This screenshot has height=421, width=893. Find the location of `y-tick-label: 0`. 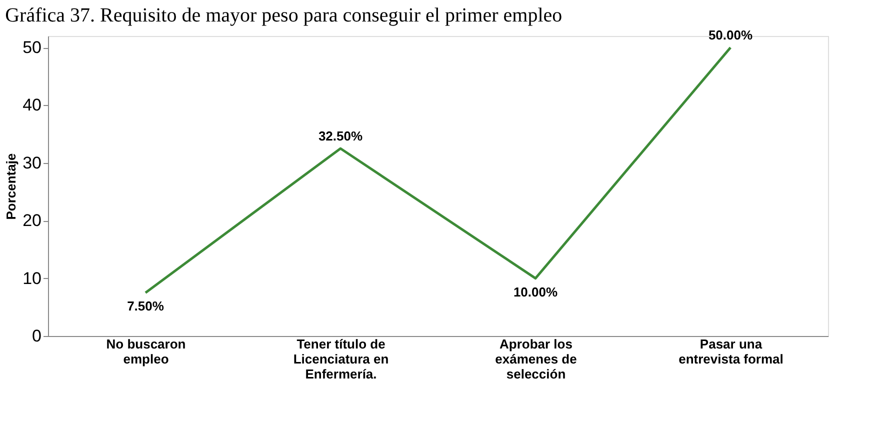

y-tick-label: 0 is located at coordinates (37, 336).